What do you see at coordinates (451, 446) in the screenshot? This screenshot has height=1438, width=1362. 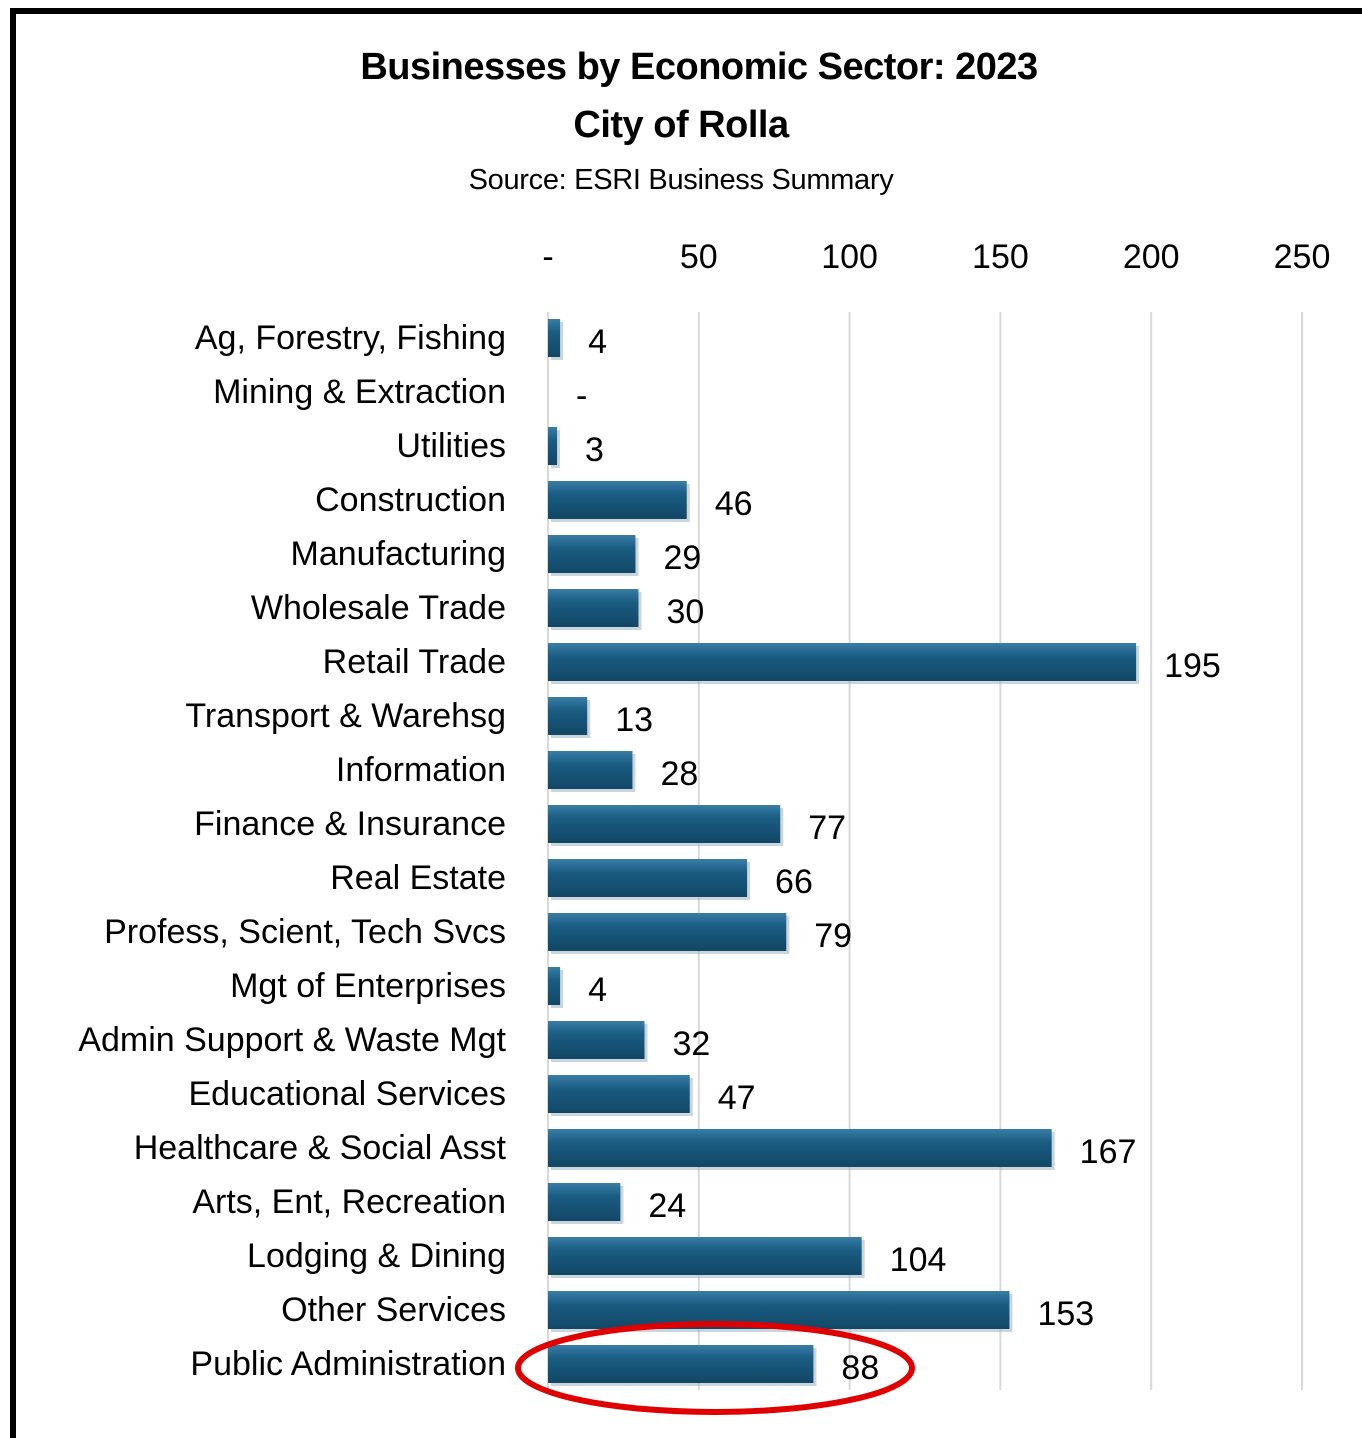 I see `category-label: Utilities` at bounding box center [451, 446].